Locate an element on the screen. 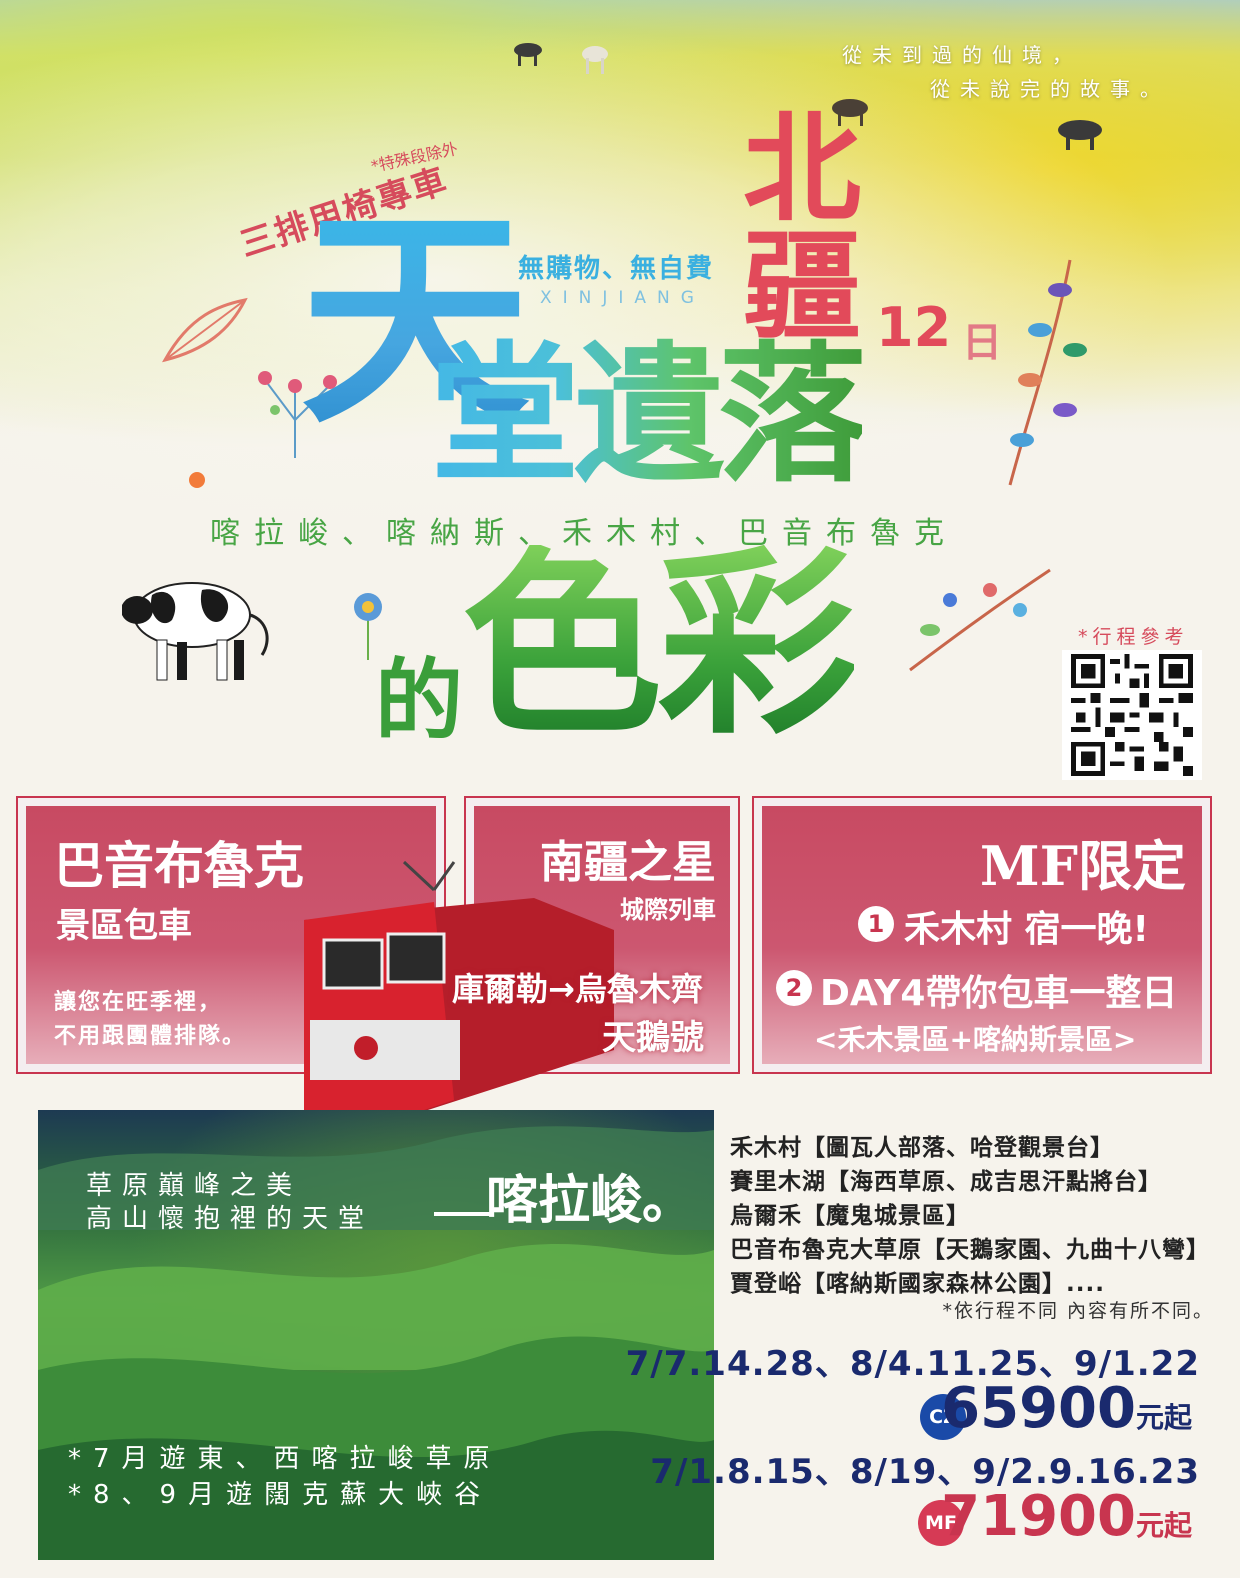 Image resolution: width=1240 pixels, height=1578 pixels. photo-note1: *7月遊東、西喀拉峻草原 is located at coordinates (285, 1459).